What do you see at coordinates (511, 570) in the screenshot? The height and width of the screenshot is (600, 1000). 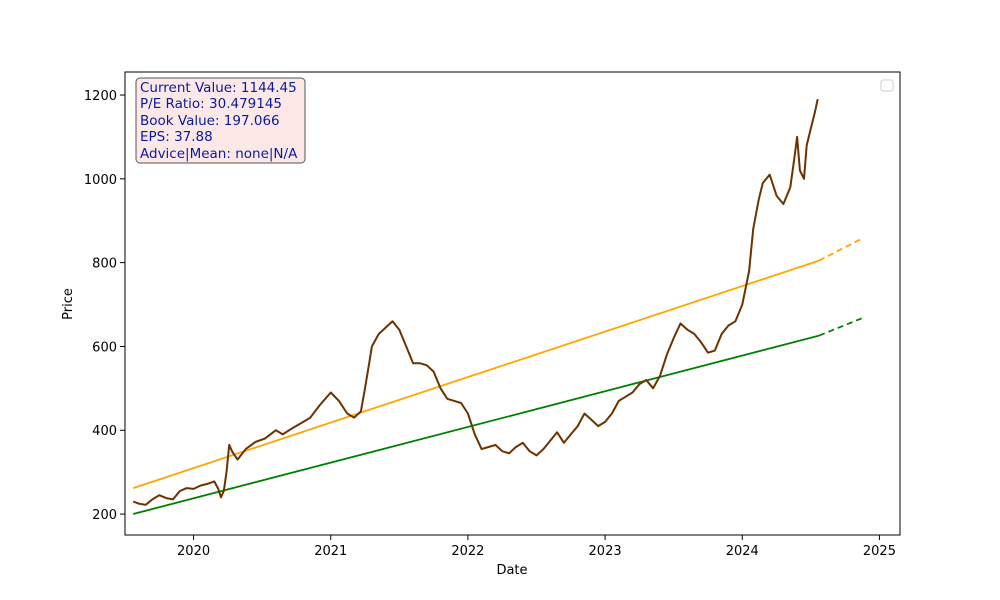 I see `x-axis-title: Date` at bounding box center [511, 570].